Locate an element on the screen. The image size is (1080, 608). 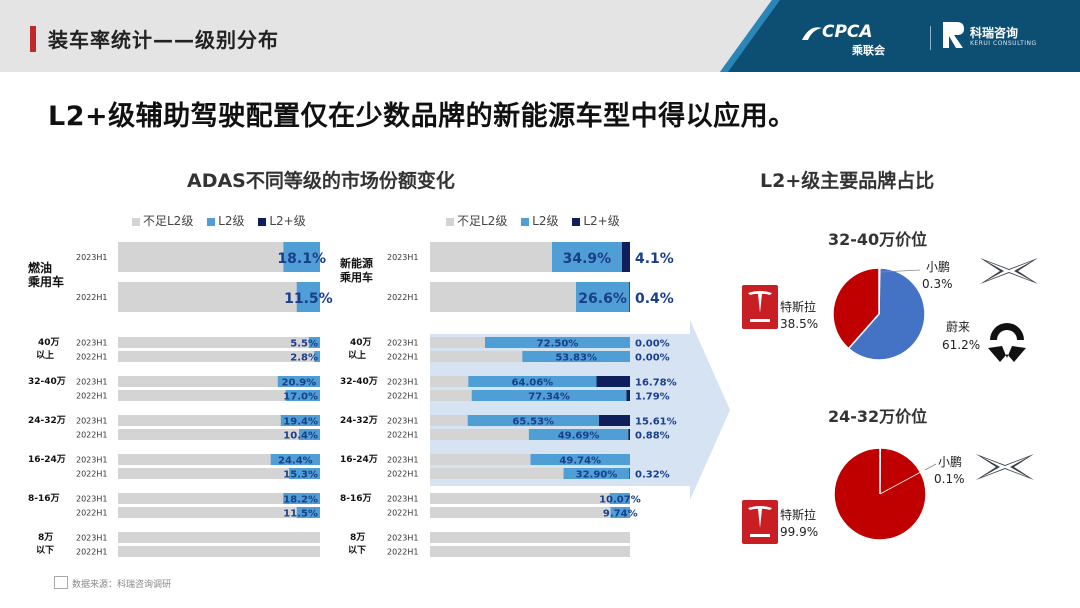
legend-nev: 不足L2级 L2级 L2+级 is located at coordinates (538, 220).